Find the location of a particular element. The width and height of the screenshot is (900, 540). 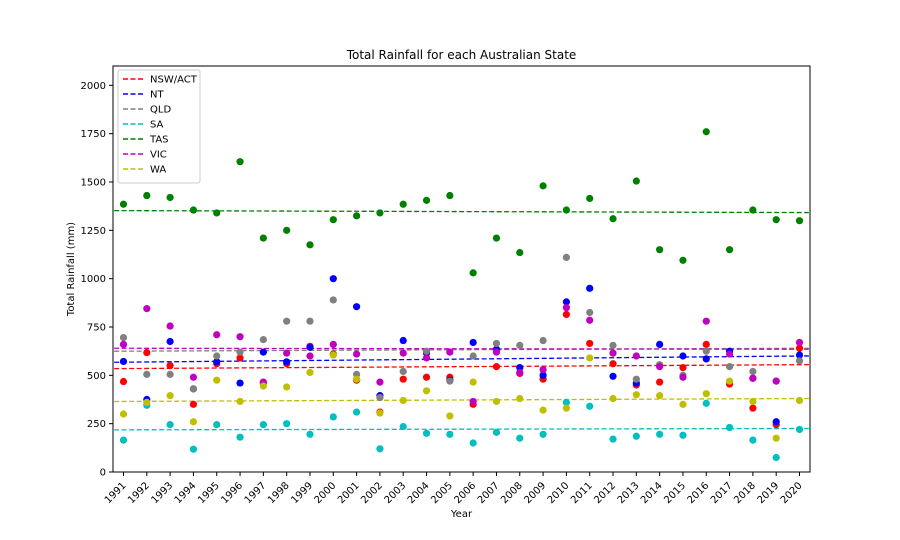

legend: NSW/ACT NT QLD SA TAS VIC WA is located at coordinates (159, 126).